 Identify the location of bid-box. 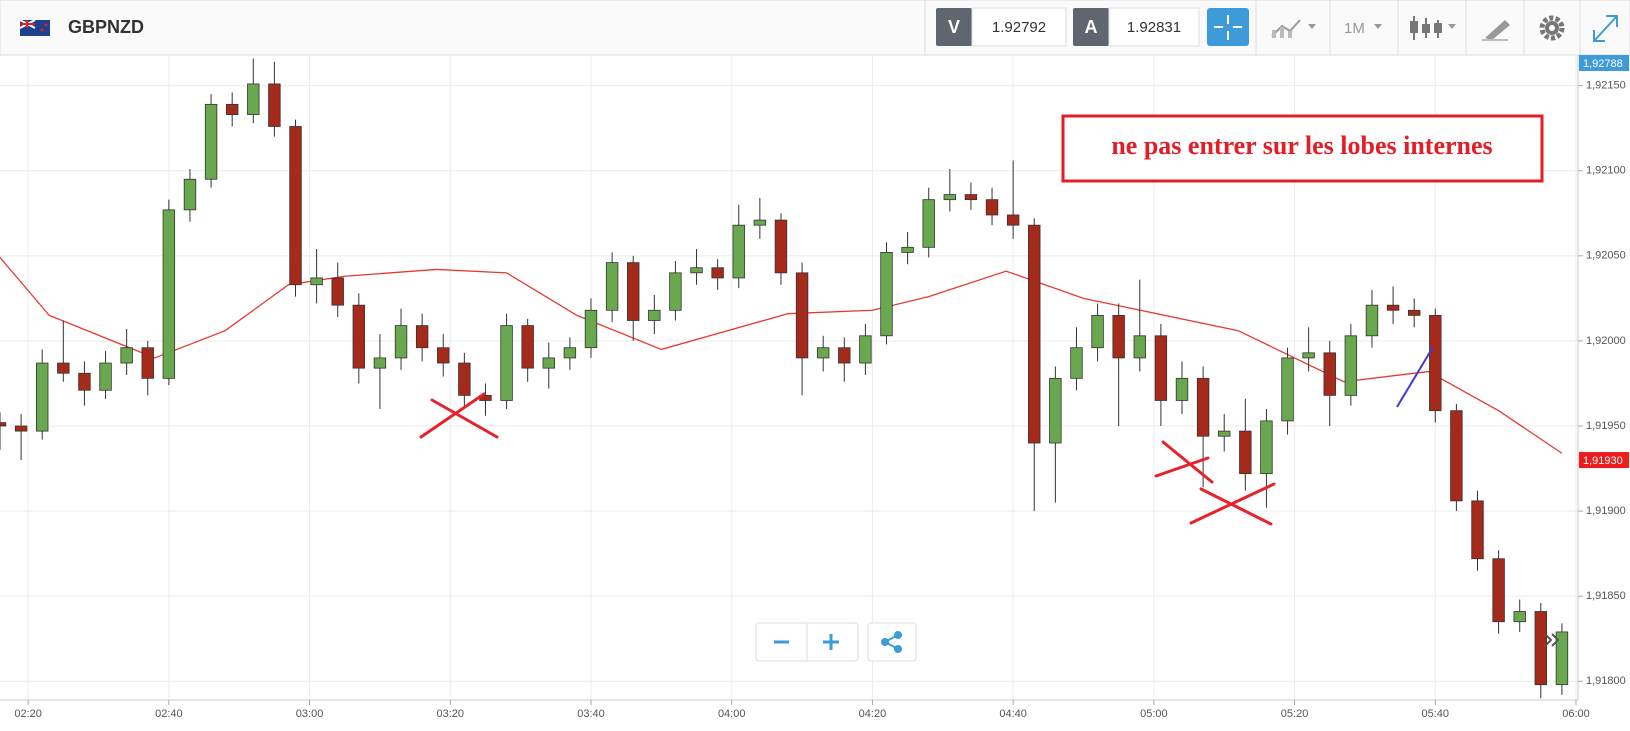
(1019, 27).